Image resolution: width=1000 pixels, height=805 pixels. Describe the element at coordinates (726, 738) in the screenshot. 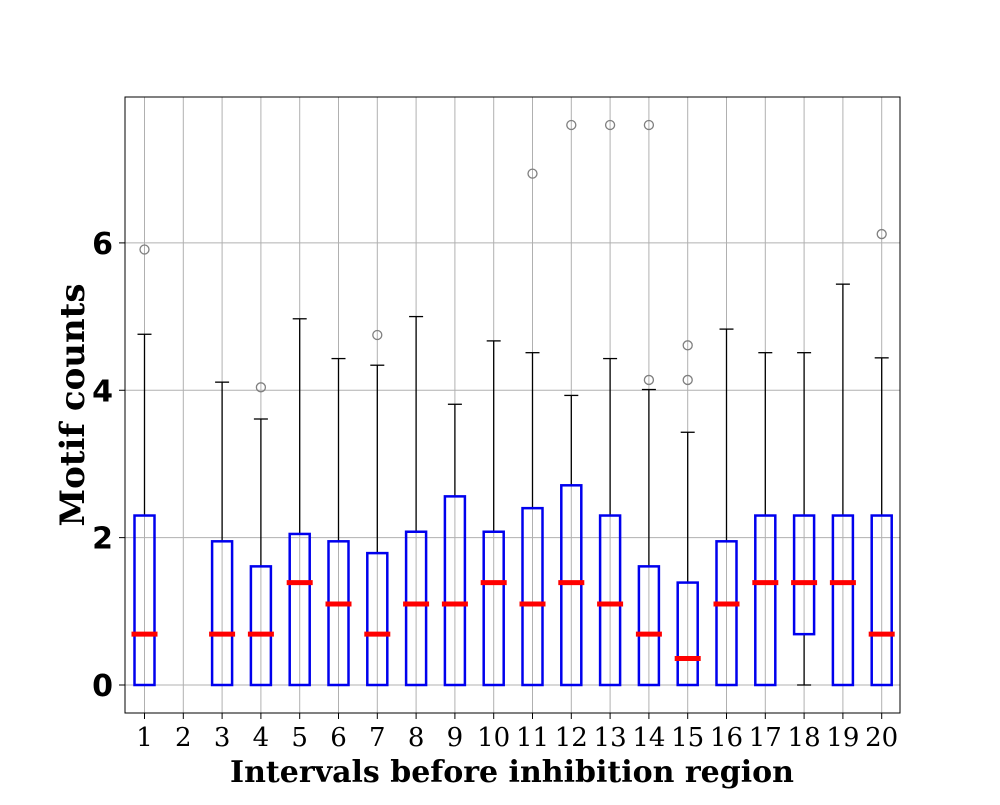

I see `x-tick-label: 16` at that location.